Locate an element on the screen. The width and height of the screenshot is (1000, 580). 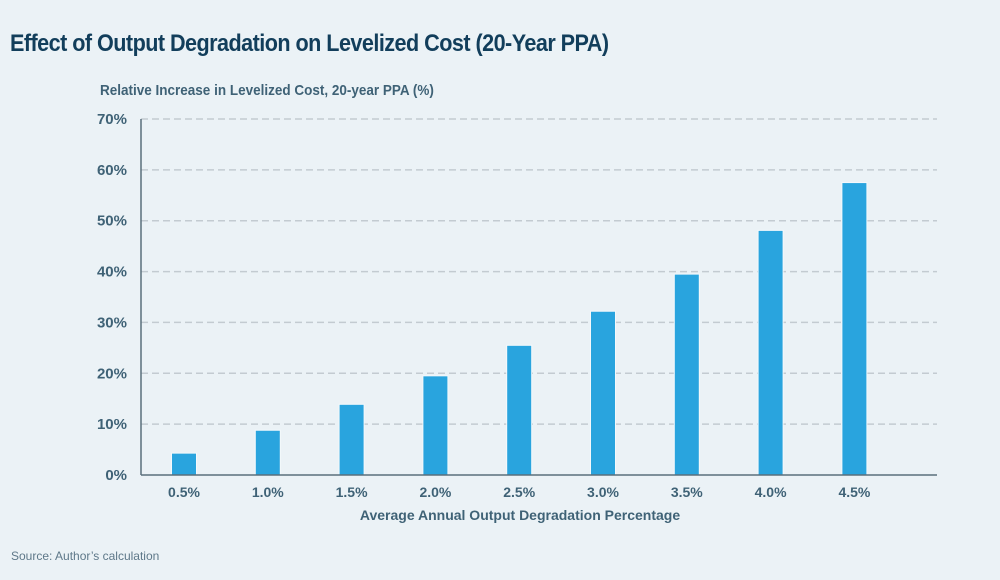
source-note: Source: Author’s calculation is located at coordinates (85, 556).